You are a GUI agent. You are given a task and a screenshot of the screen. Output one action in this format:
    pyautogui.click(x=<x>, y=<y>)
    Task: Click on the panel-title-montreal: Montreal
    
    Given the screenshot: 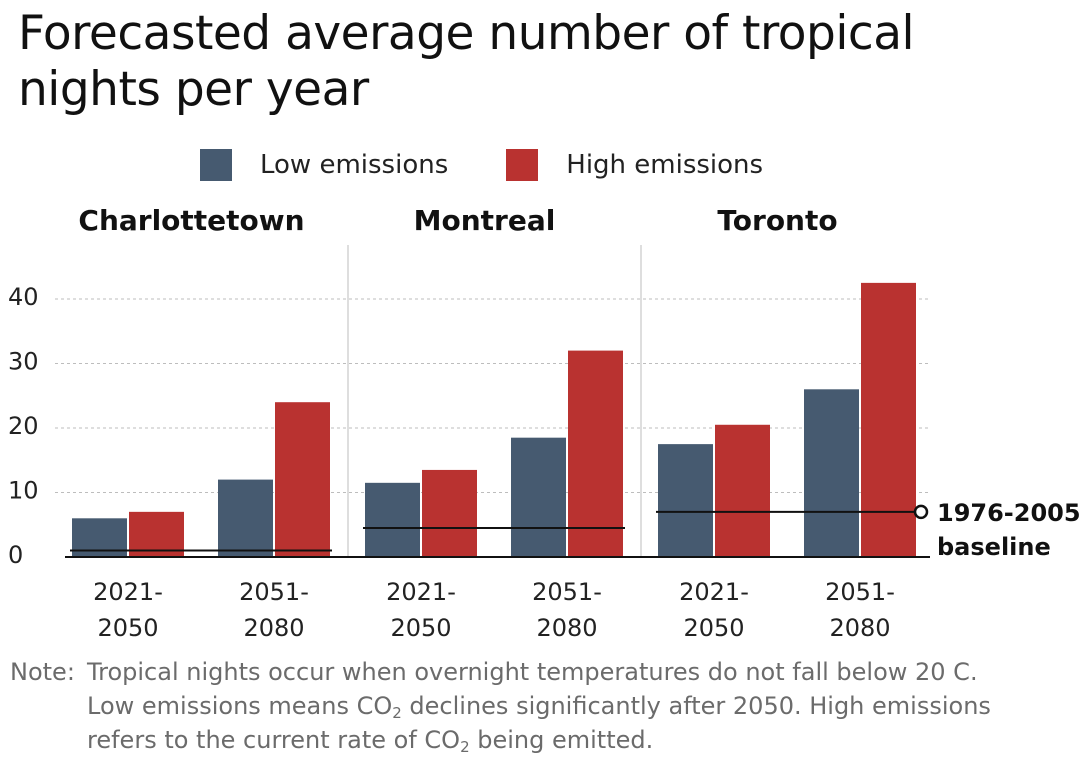 What is the action you would take?
    pyautogui.click(x=485, y=220)
    